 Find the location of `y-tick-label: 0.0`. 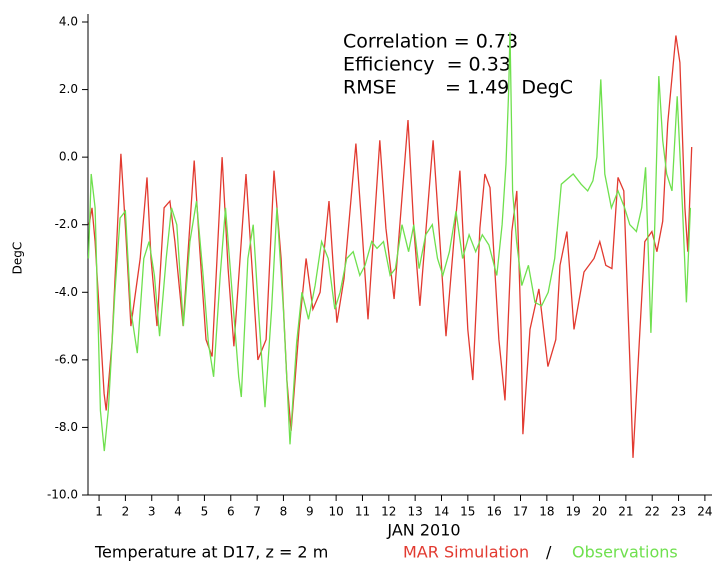

y-tick-label: 0.0 is located at coordinates (68, 157).